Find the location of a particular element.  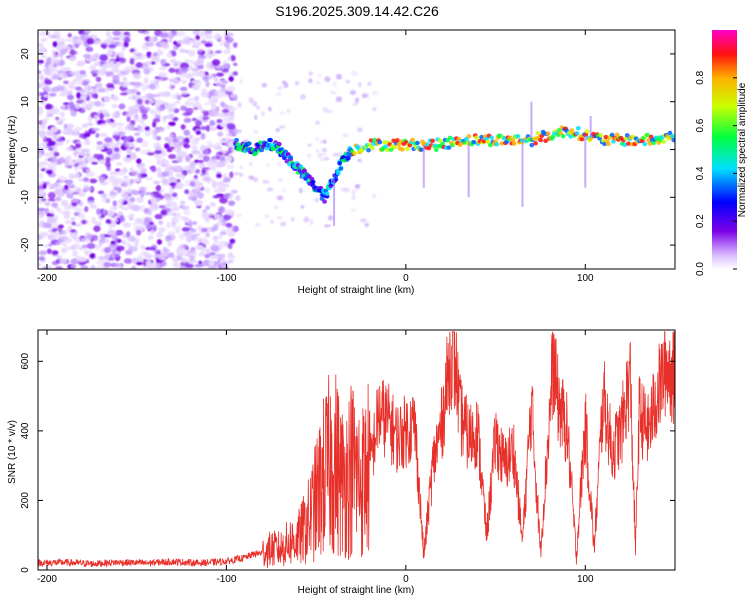

snr-ytick-label: 600 is located at coordinates (25, 361).